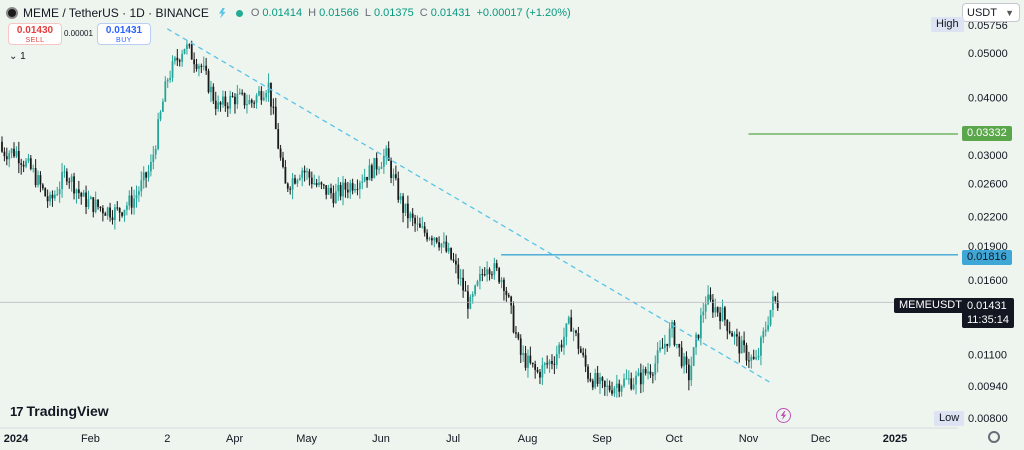 This screenshot has width=1024, height=450. Describe the element at coordinates (994, 437) in the screenshot. I see `gear-icon` at that location.